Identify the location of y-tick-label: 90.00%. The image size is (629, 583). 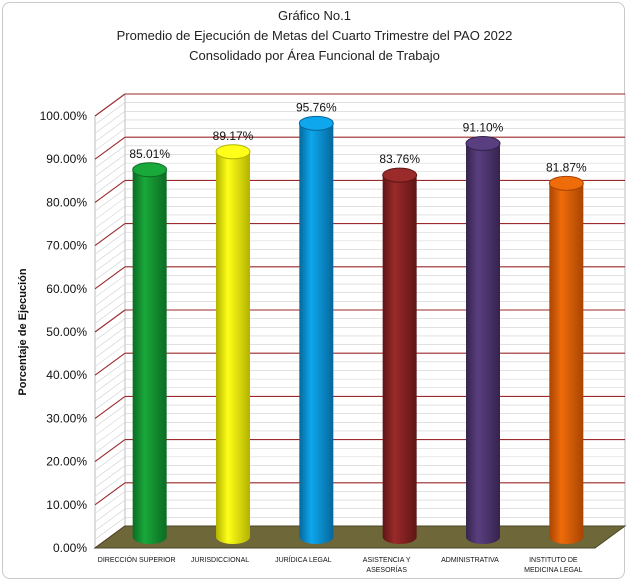
(66, 159).